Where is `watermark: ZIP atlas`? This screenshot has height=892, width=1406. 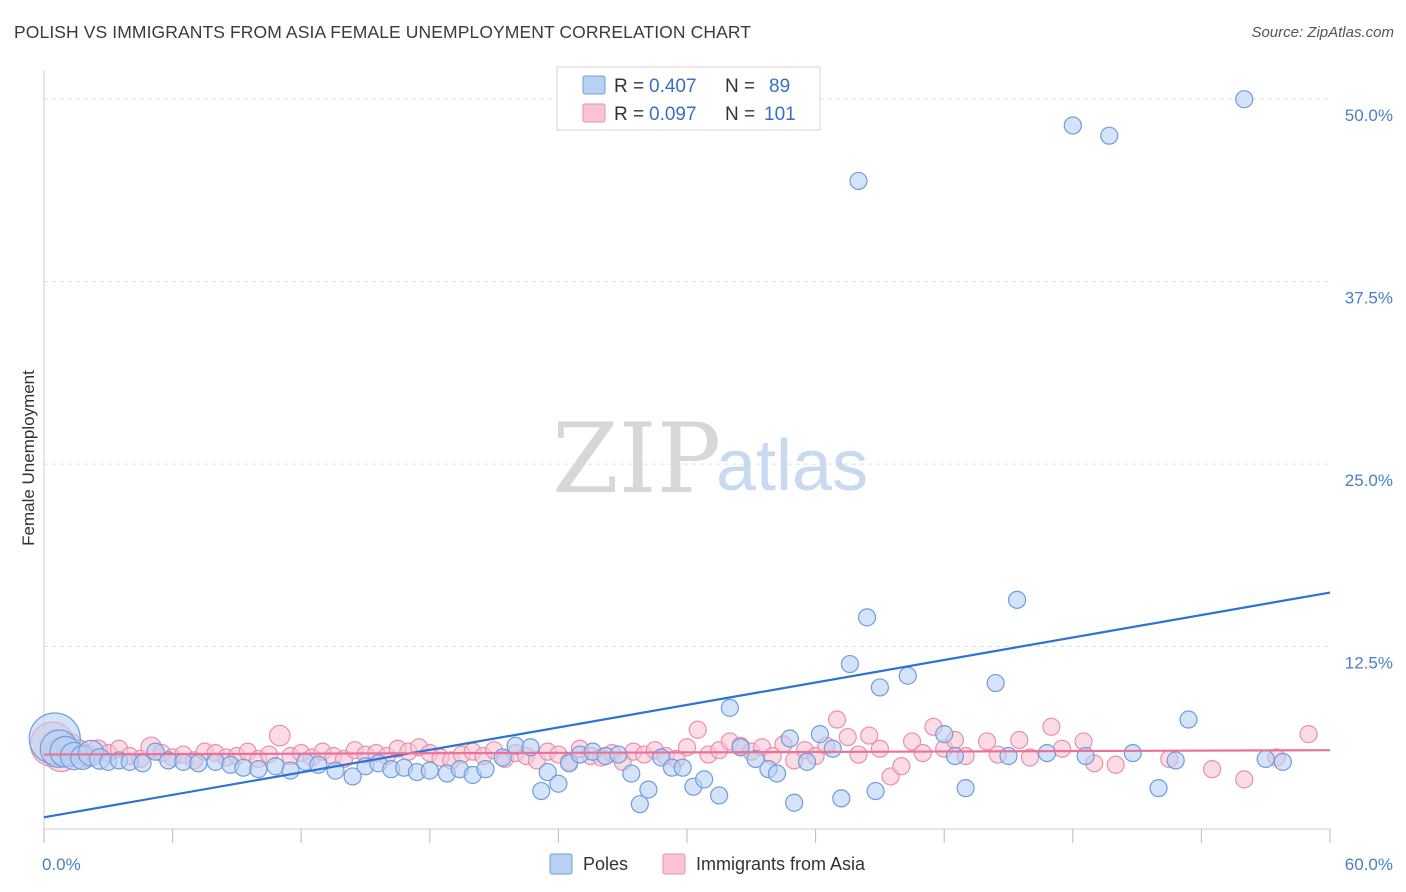 watermark: ZIP atlas is located at coordinates (710, 459).